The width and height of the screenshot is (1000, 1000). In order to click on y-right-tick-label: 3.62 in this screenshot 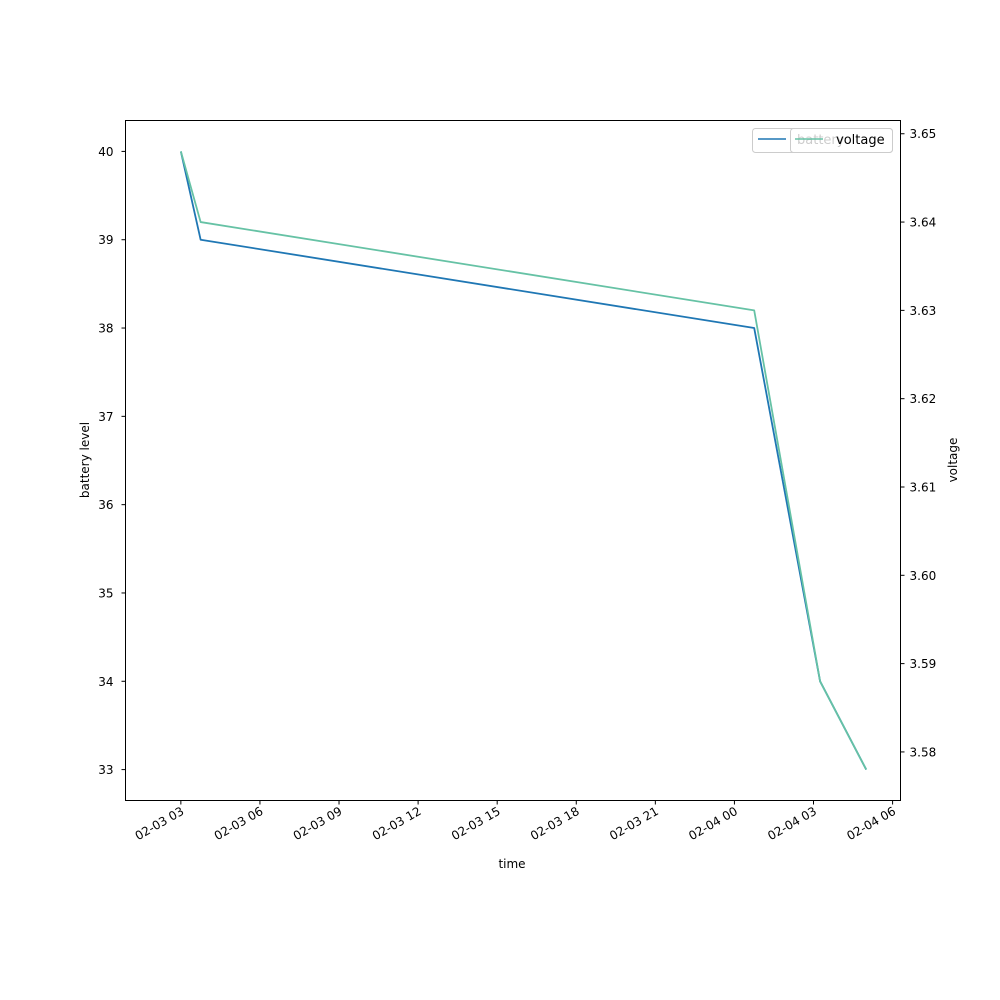, I will do `click(923, 399)`.